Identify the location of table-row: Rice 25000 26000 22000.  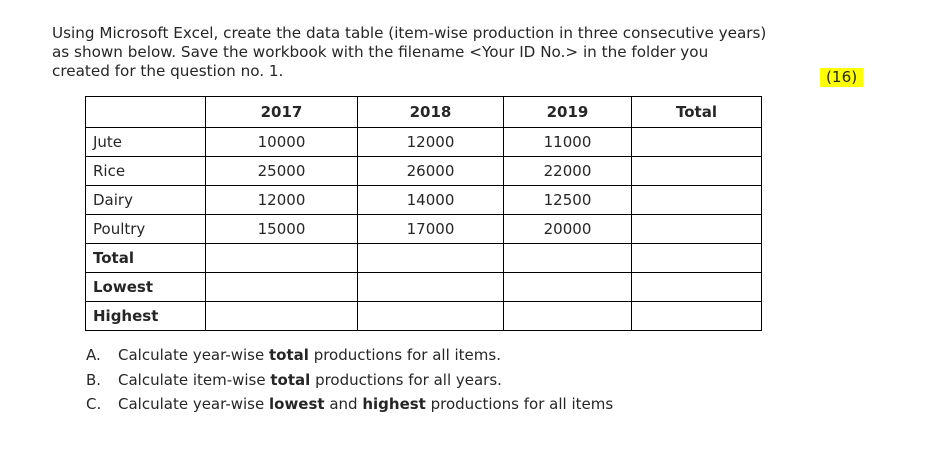
(423, 171).